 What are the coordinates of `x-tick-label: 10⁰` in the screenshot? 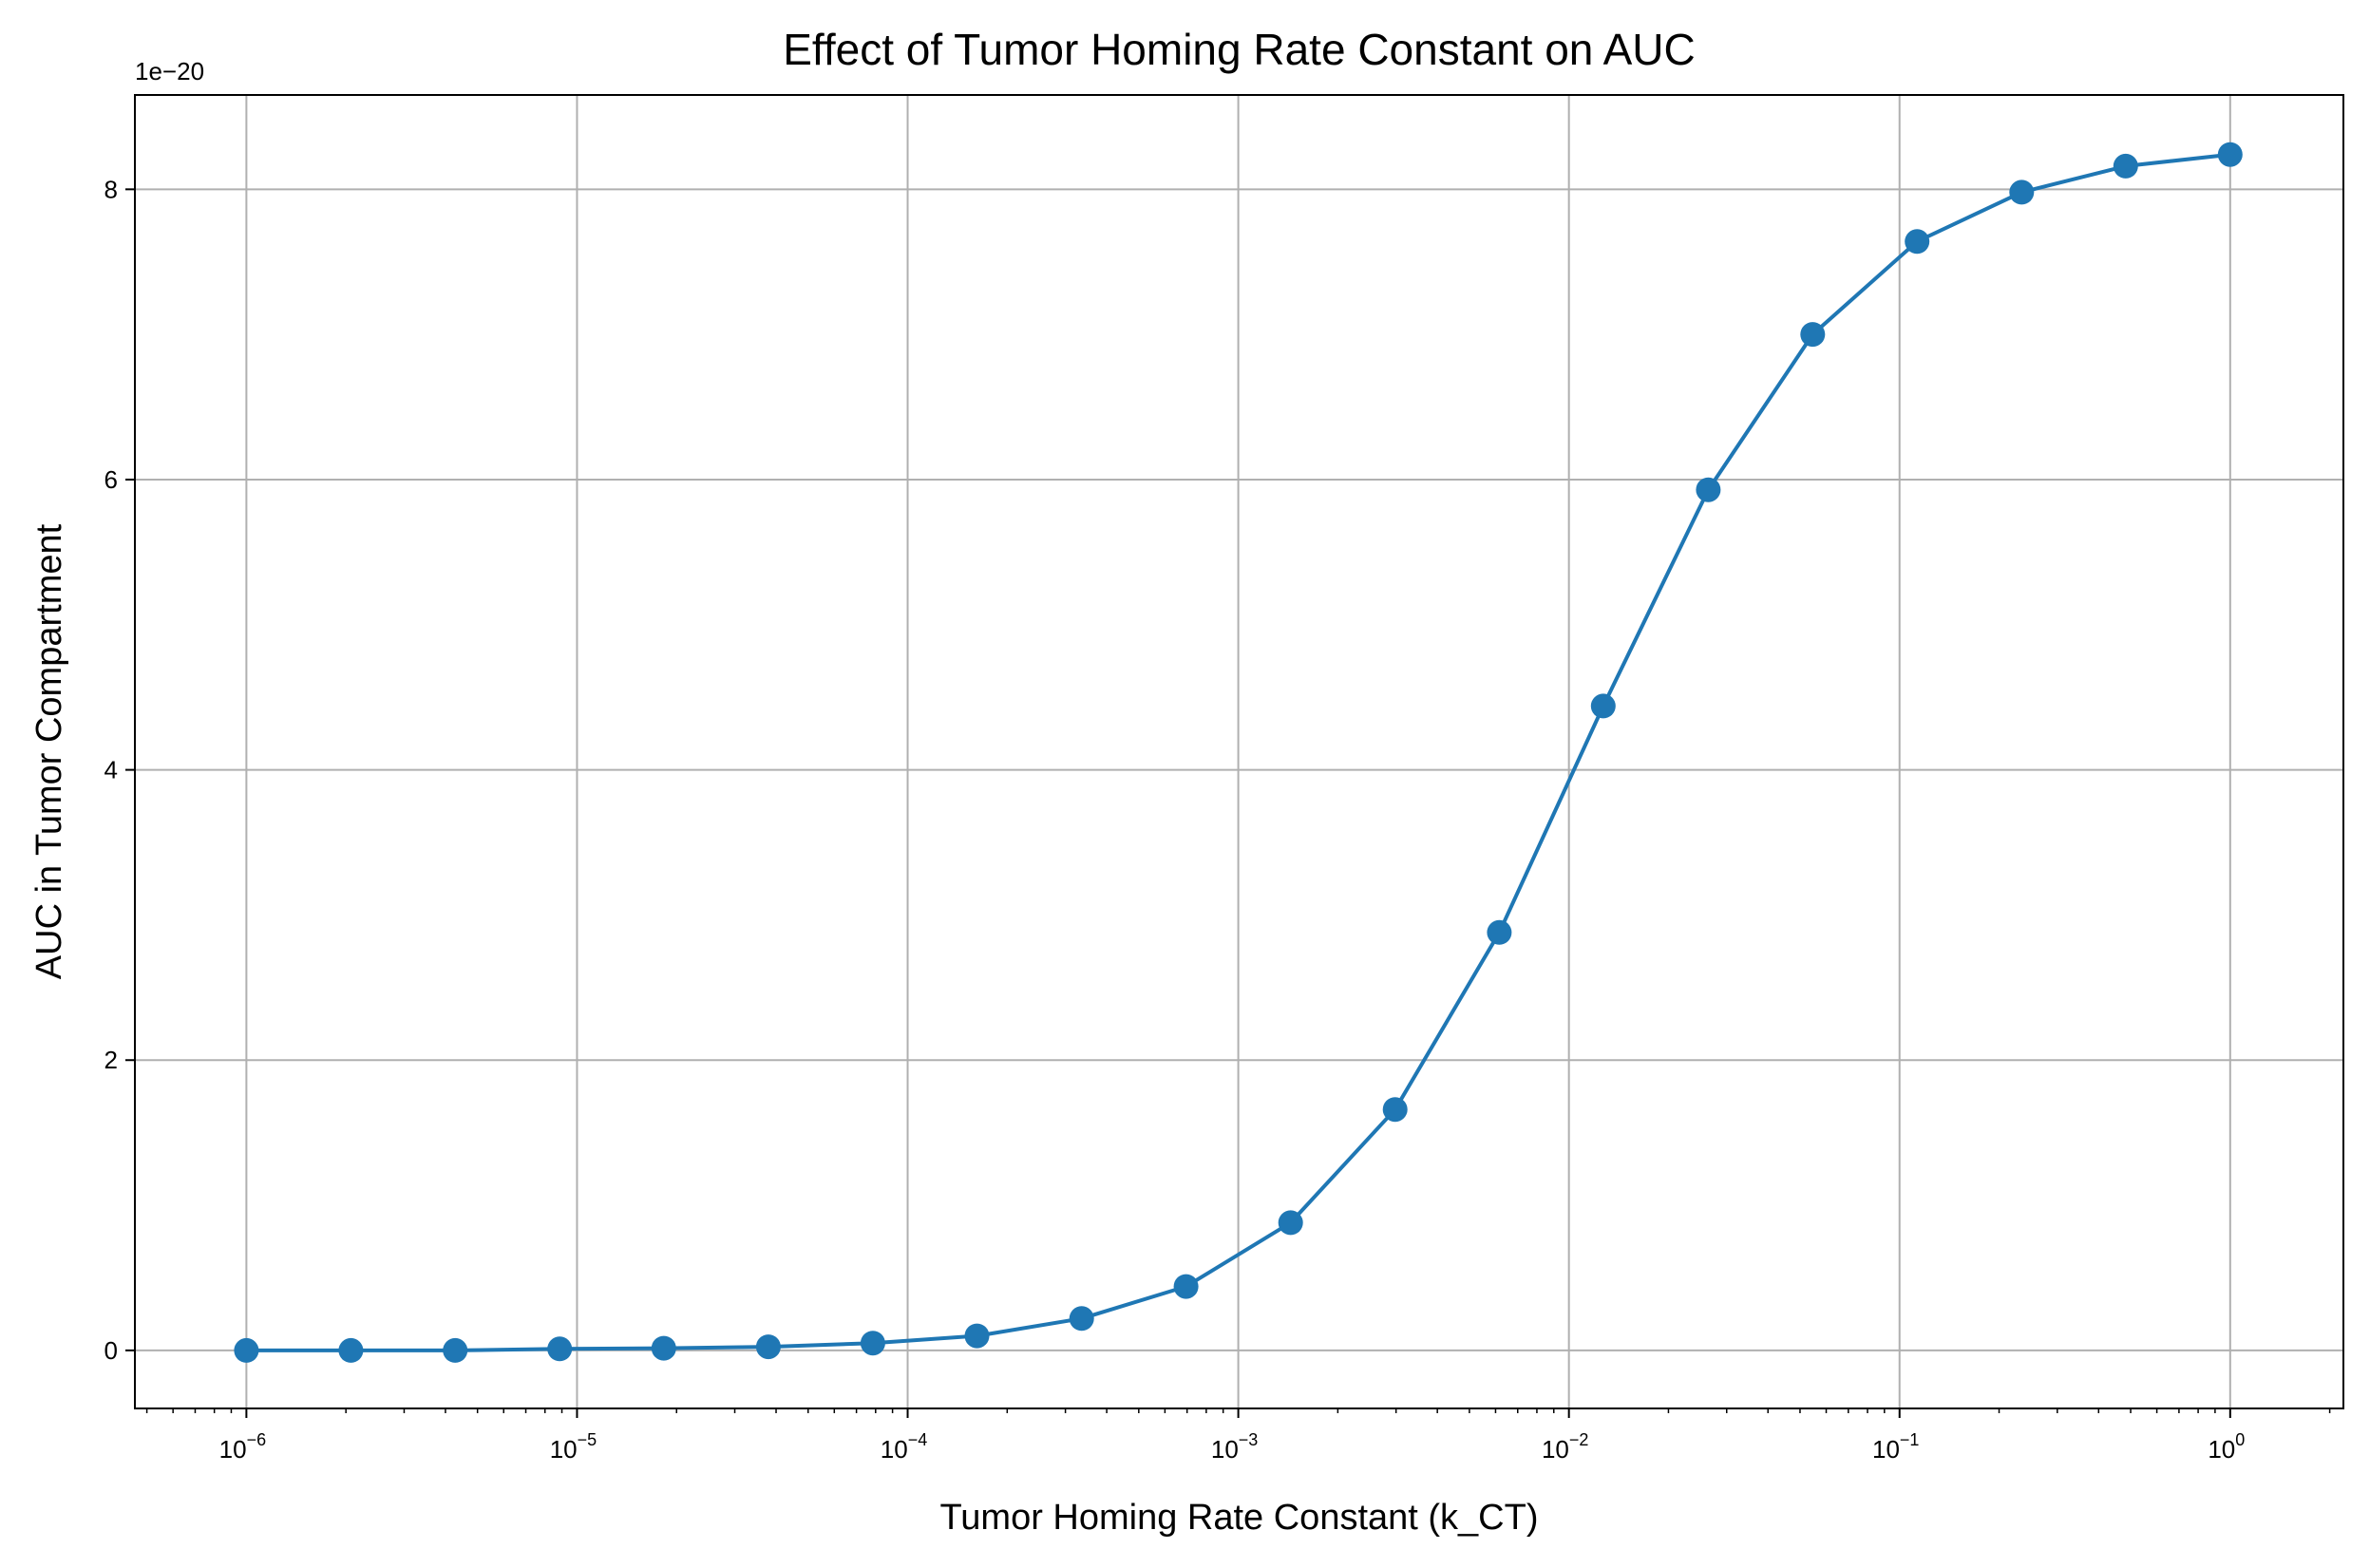 It's located at (2226, 1447).